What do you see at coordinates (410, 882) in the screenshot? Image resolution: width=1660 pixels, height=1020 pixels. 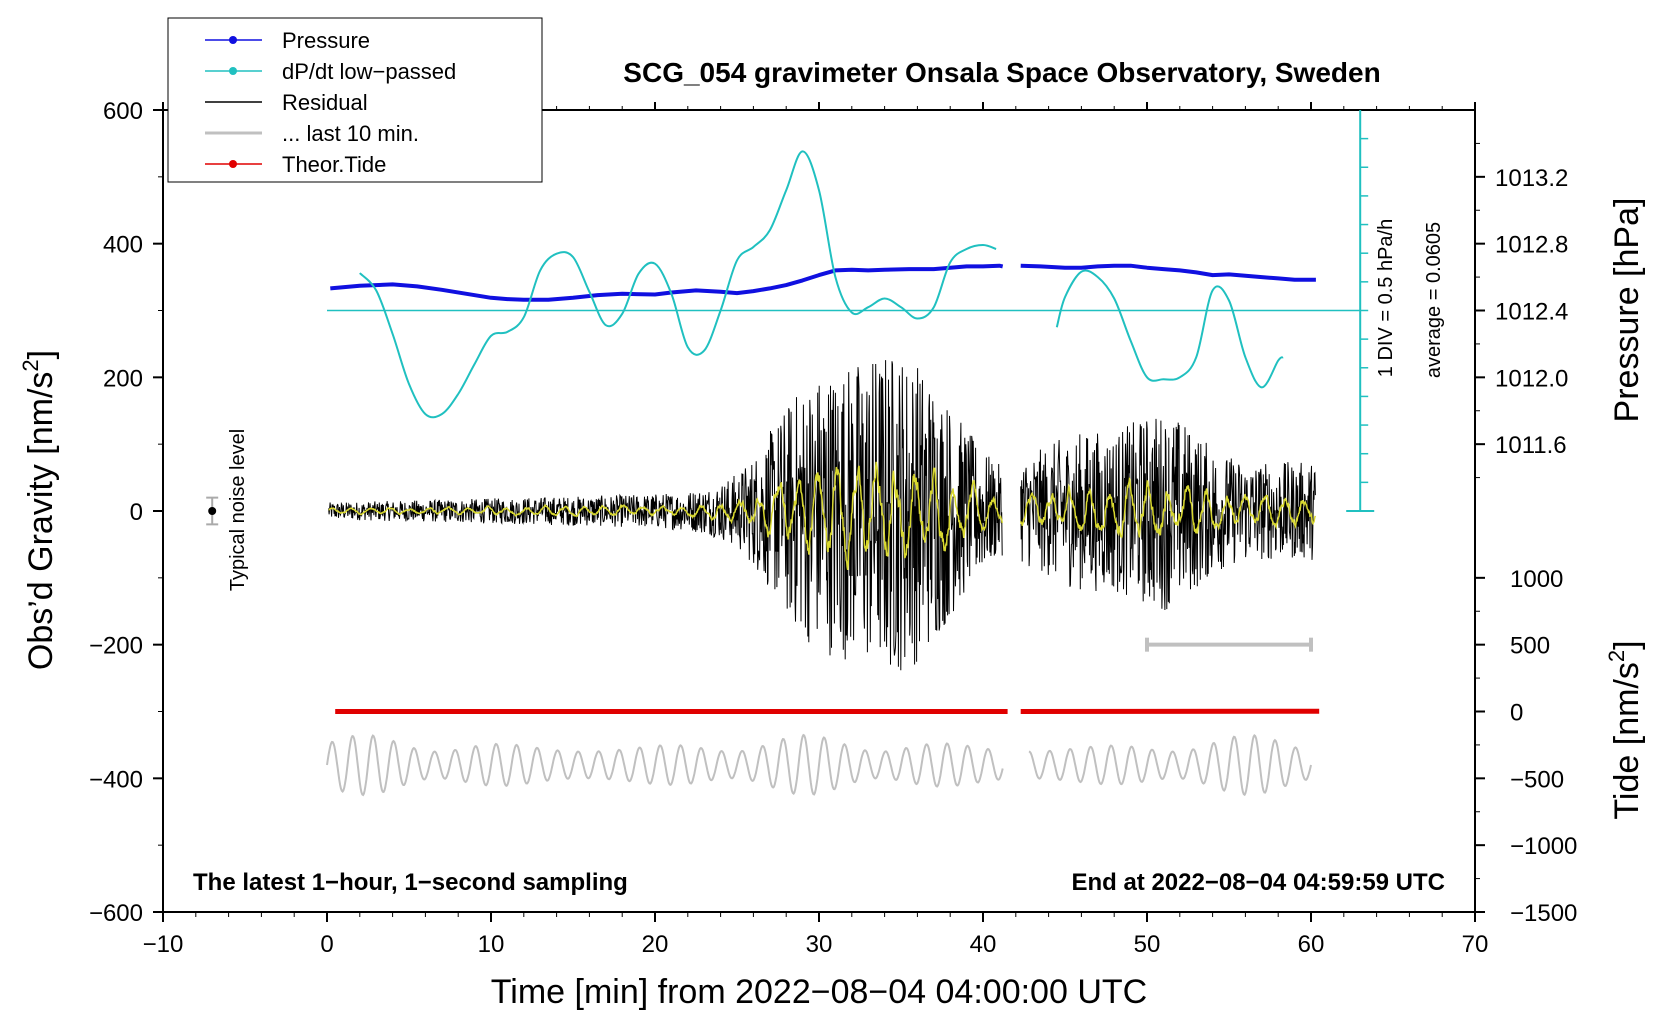 I see `sampling-note: The latest 1−hour, 1−second sampling` at bounding box center [410, 882].